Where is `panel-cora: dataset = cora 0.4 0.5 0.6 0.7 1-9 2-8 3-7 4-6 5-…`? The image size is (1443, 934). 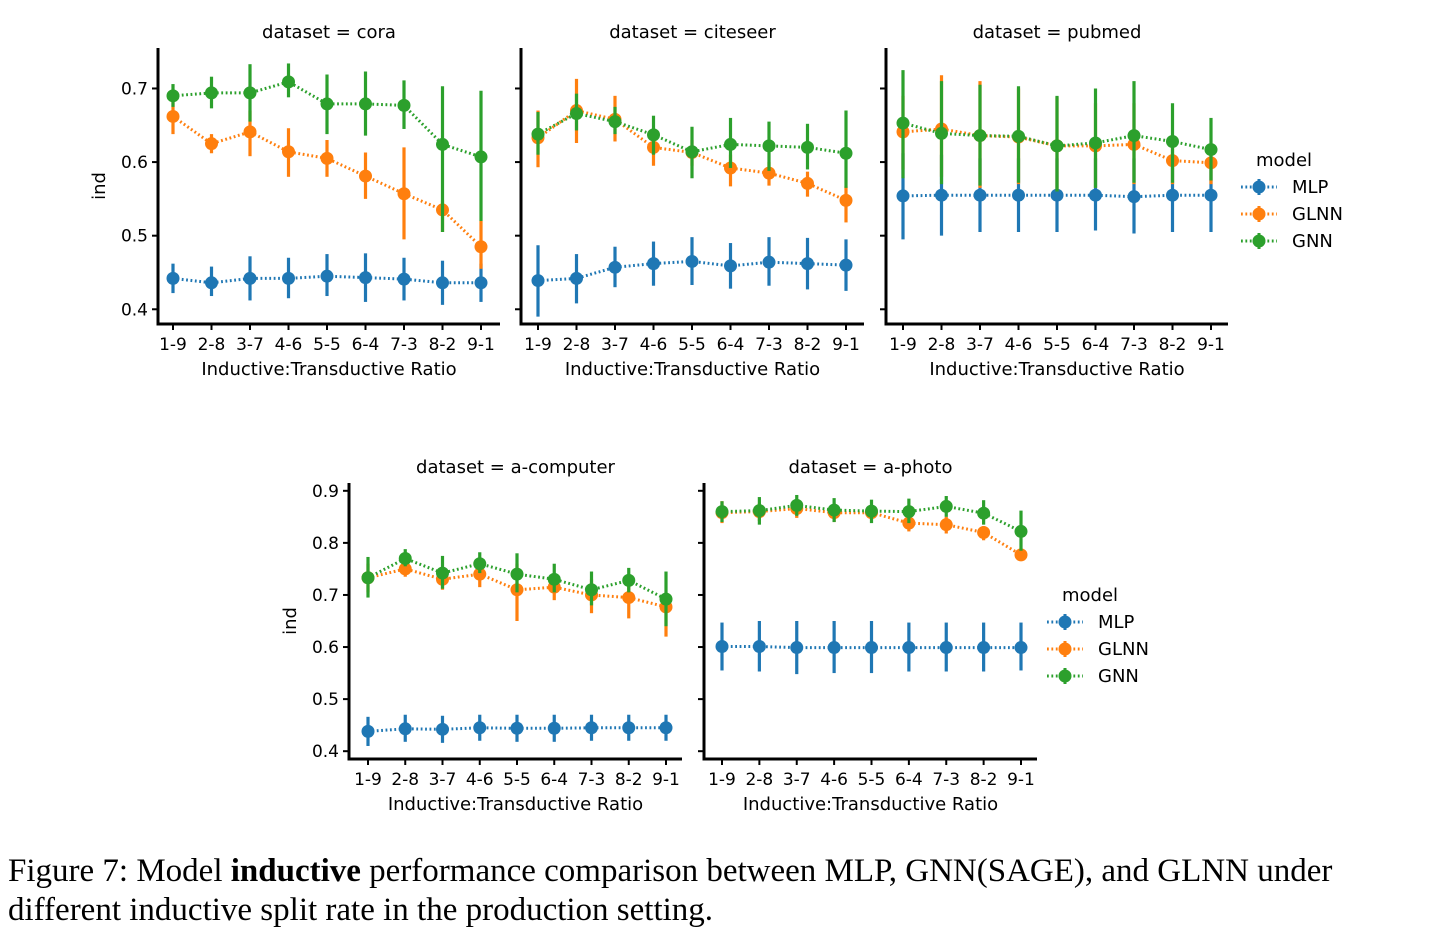 panel-cora: dataset = cora 0.4 0.5 0.6 0.7 1-9 2-8 3-7 4-6 5-… is located at coordinates (294, 201).